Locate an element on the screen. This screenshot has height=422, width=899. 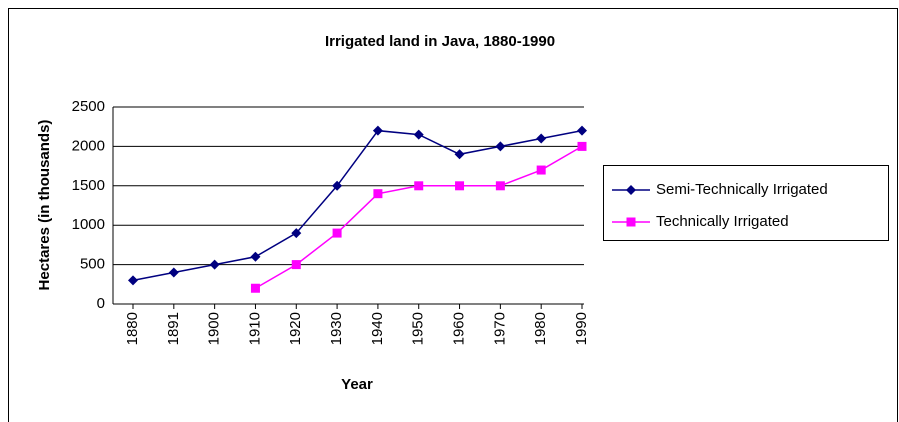
legend-label: Semi-Technically Irrigated is located at coordinates (742, 189).